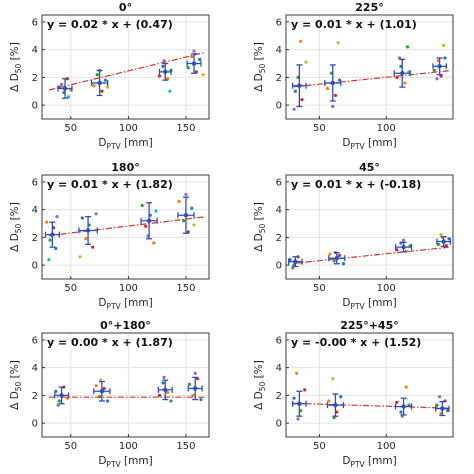  Describe the element at coordinates (279, 266) in the screenshot. I see `y-tick-label: 0` at that location.